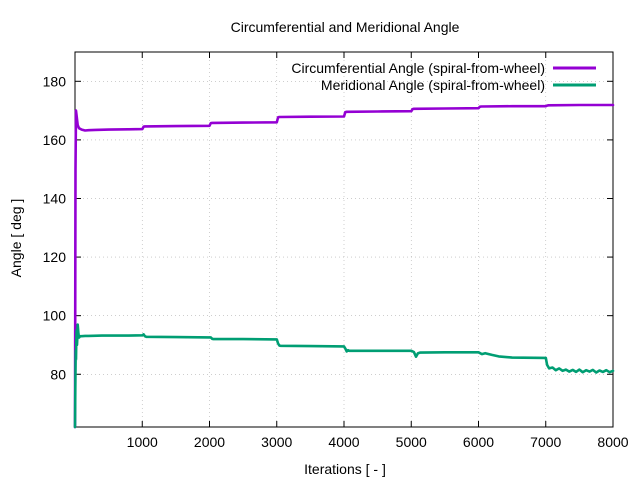 Image resolution: width=640 pixels, height=480 pixels. What do you see at coordinates (209, 442) in the screenshot?
I see `x-tick-label: 2000` at bounding box center [209, 442].